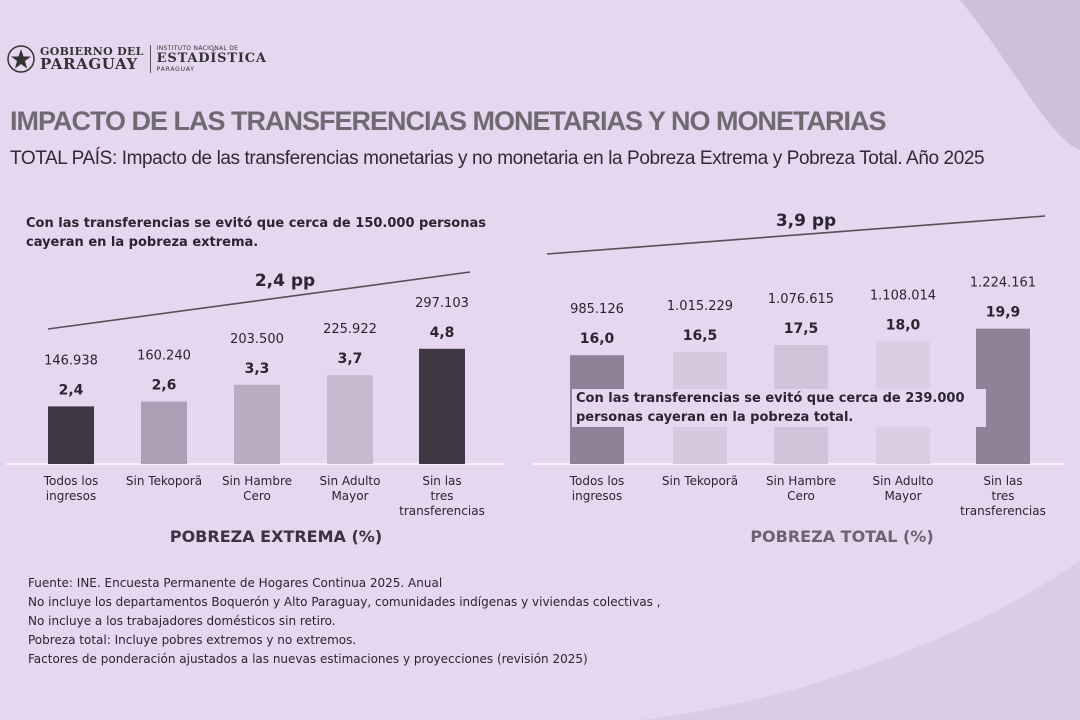 The height and width of the screenshot is (720, 1080). What do you see at coordinates (175, 70) in the screenshot?
I see `ine-line3: PARAGUAY` at bounding box center [175, 70].